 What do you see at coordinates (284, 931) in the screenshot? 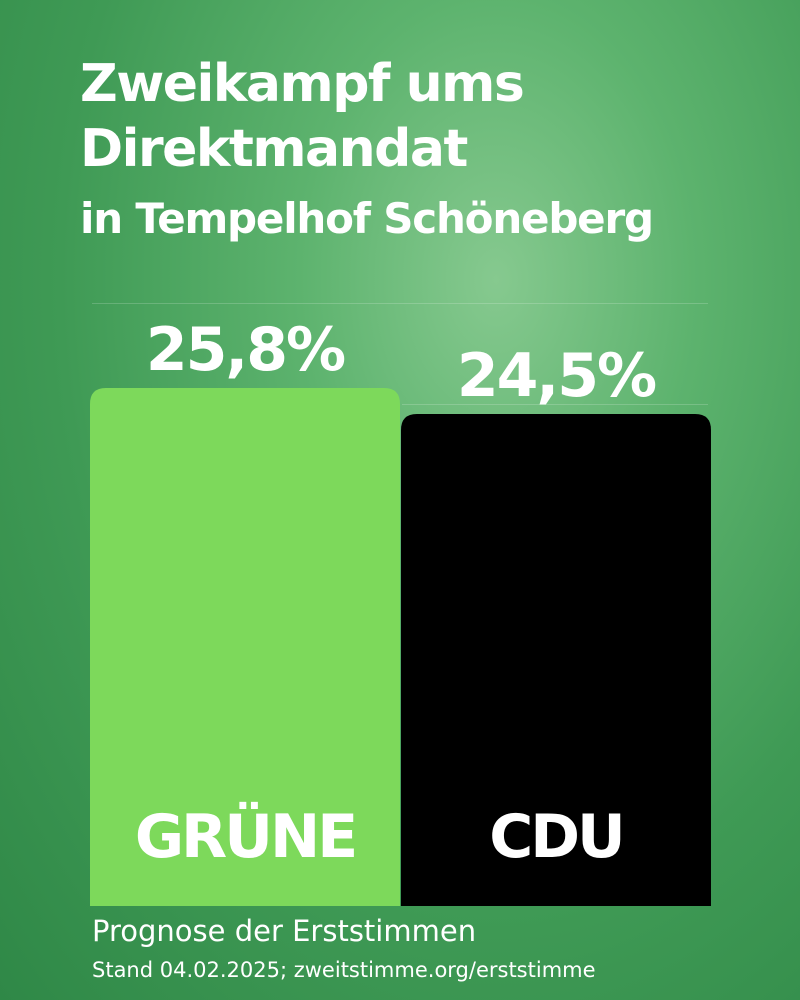
I see `footer-source-title: Prognose der Erststimmen` at bounding box center [284, 931].